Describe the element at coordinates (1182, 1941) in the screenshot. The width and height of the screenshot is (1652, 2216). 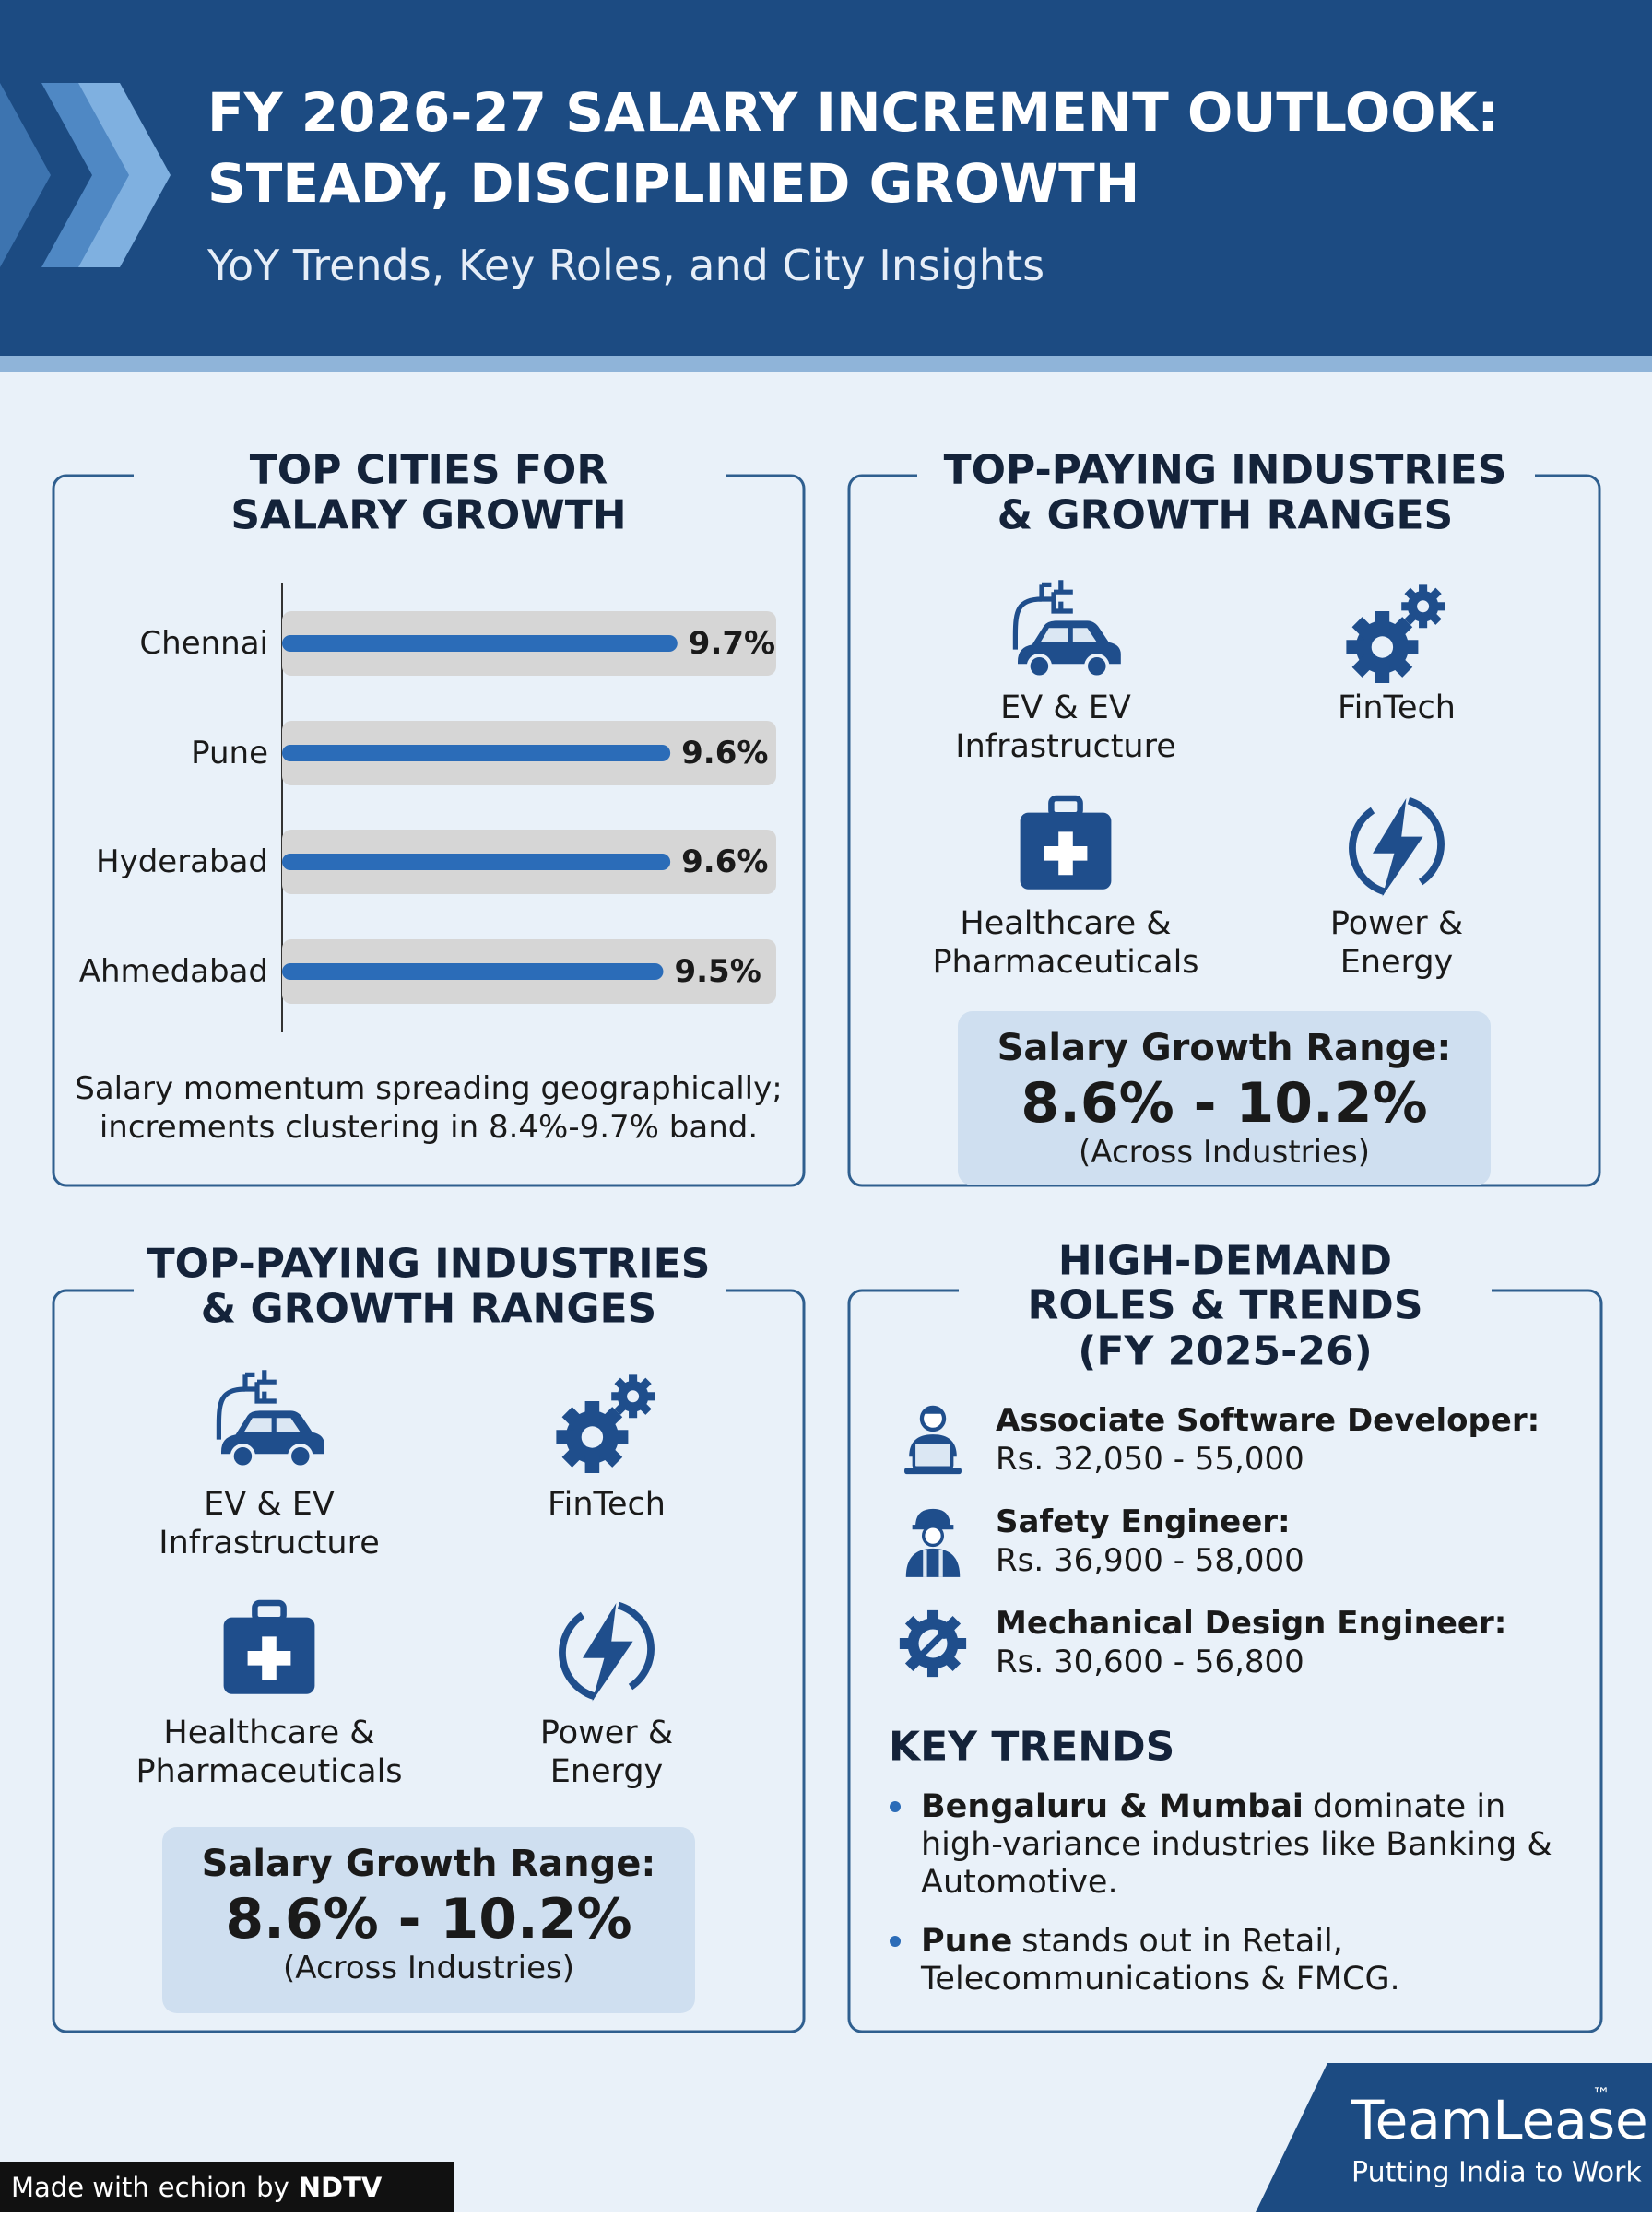
I see `trend-text: stands out in Retail,` at that location.